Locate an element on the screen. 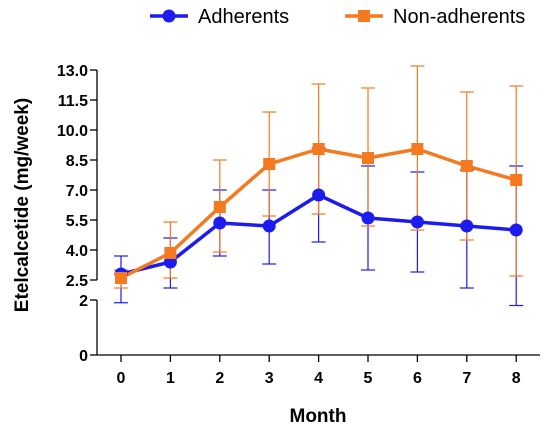  x-tick-label: 2 is located at coordinates (219, 378).